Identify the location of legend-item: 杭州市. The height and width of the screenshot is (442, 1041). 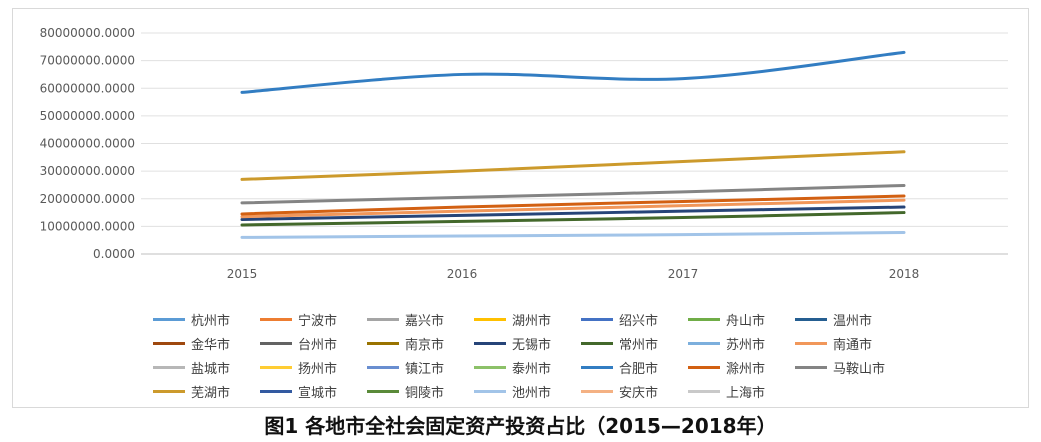
(206, 319).